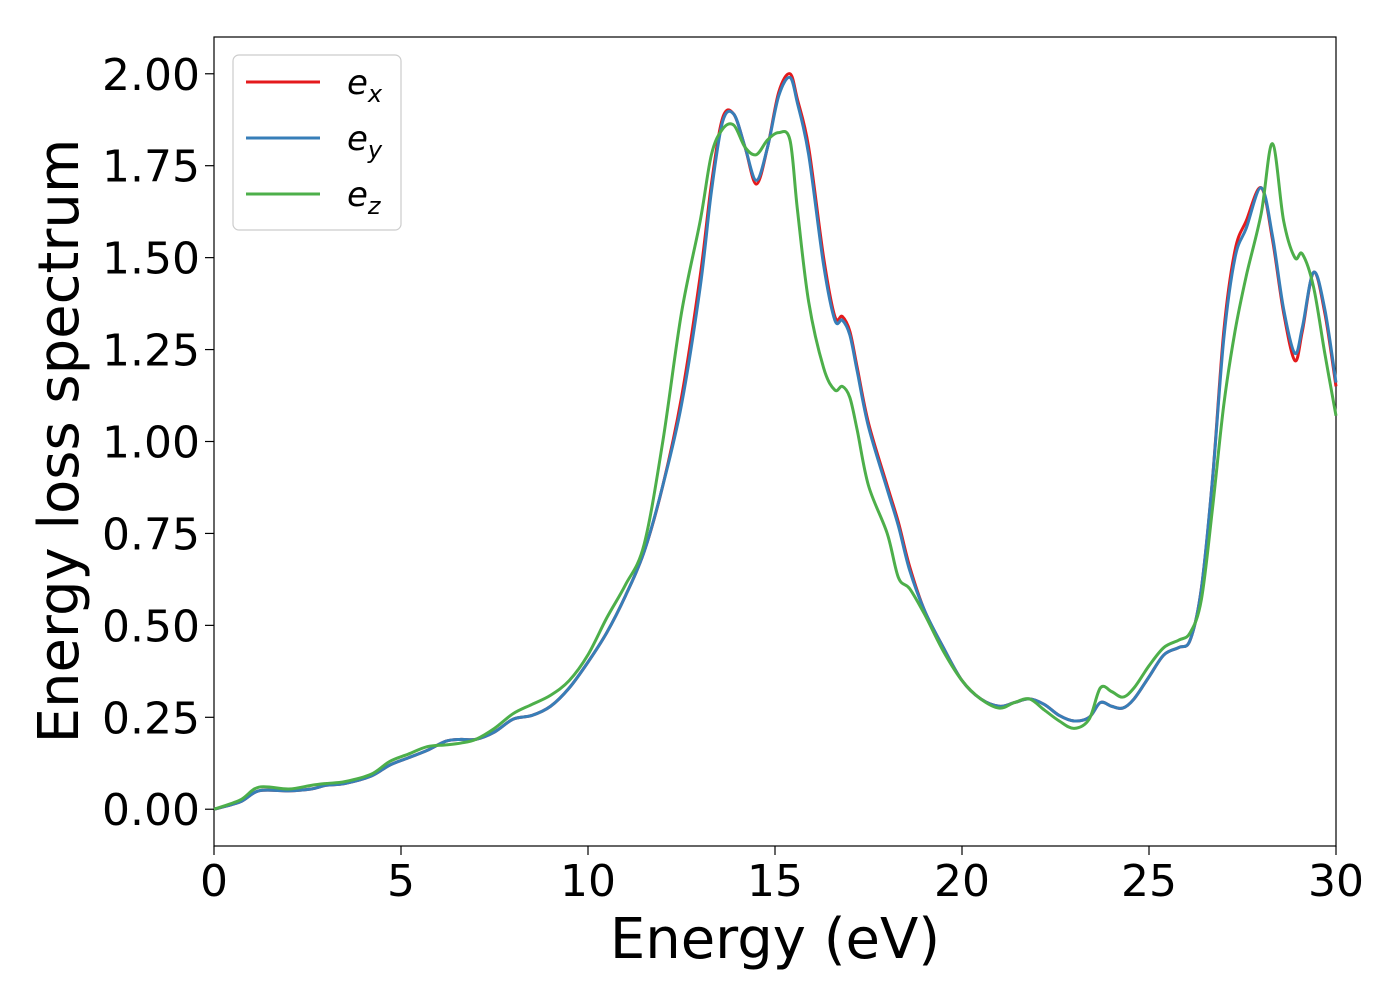  I want to click on x-tick-label: 15, so click(775, 881).